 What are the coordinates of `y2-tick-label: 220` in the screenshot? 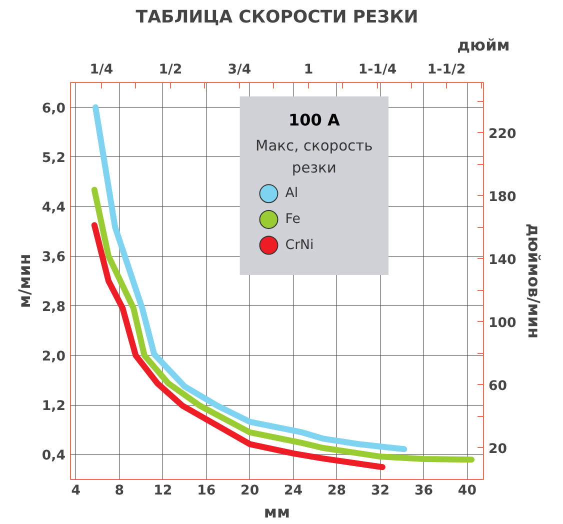 It's located at (502, 134).